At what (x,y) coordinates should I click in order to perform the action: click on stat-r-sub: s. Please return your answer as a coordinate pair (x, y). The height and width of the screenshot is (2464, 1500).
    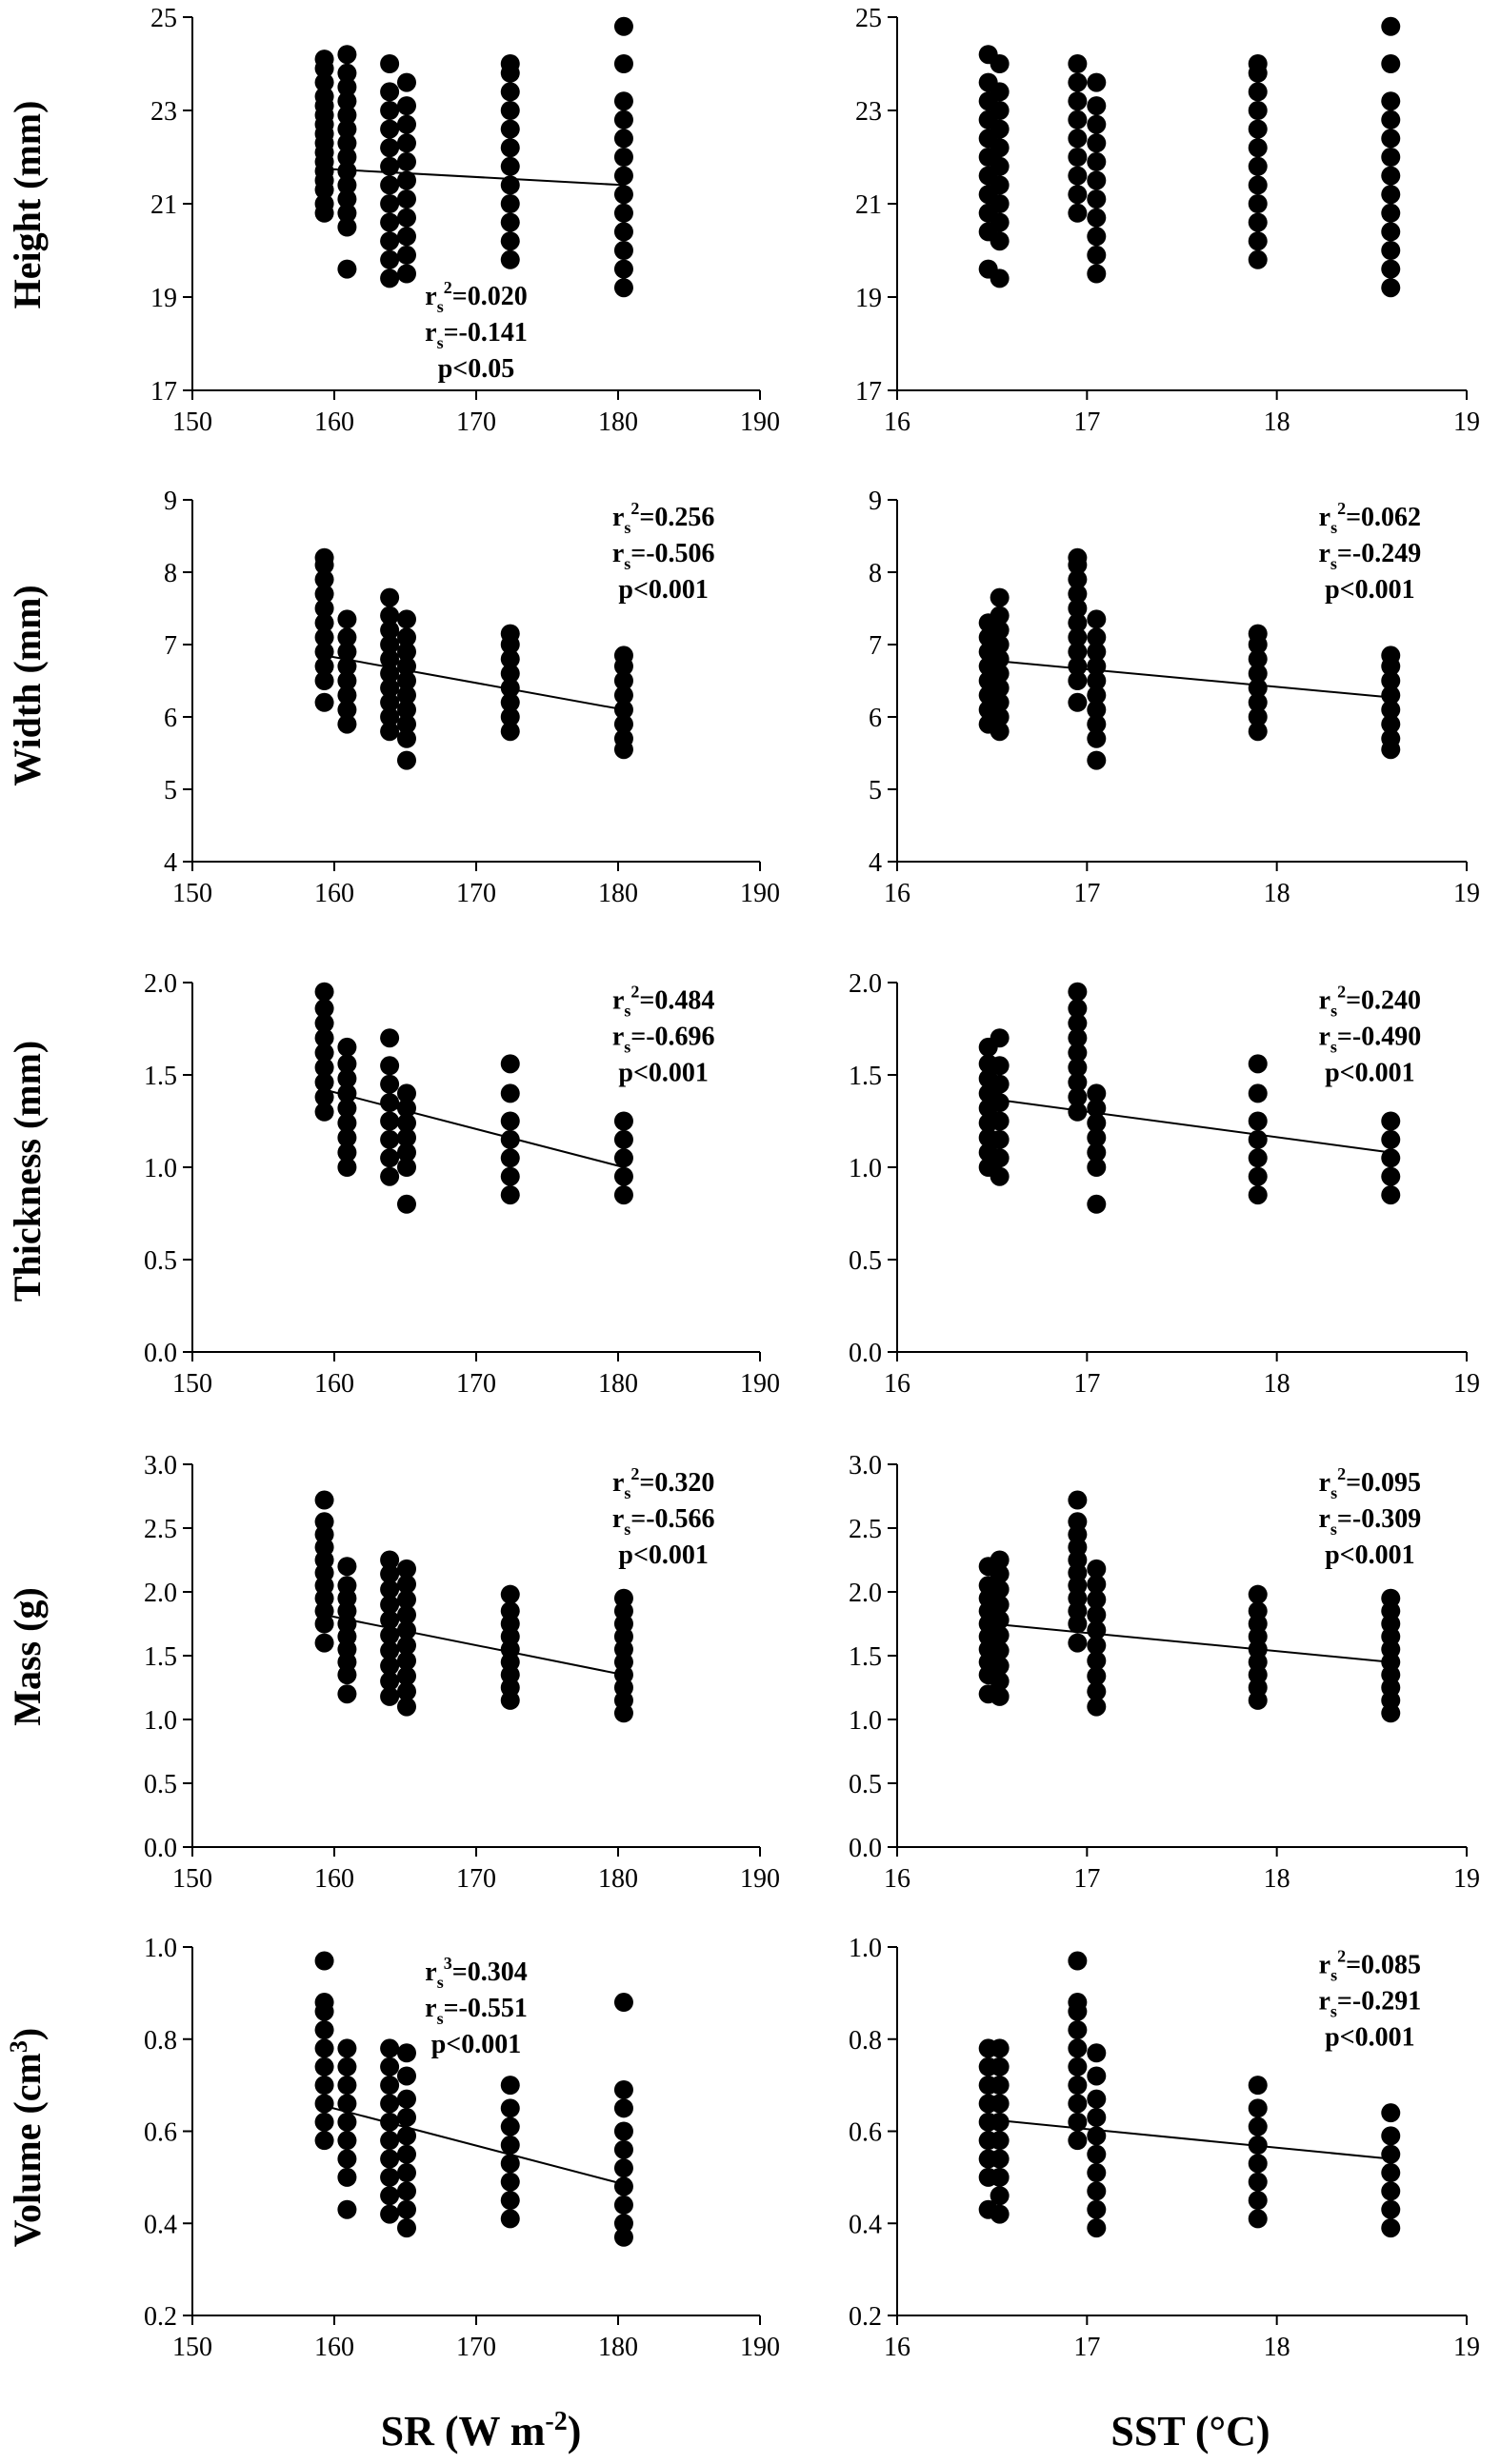
    Looking at the image, I should click on (1333, 1046).